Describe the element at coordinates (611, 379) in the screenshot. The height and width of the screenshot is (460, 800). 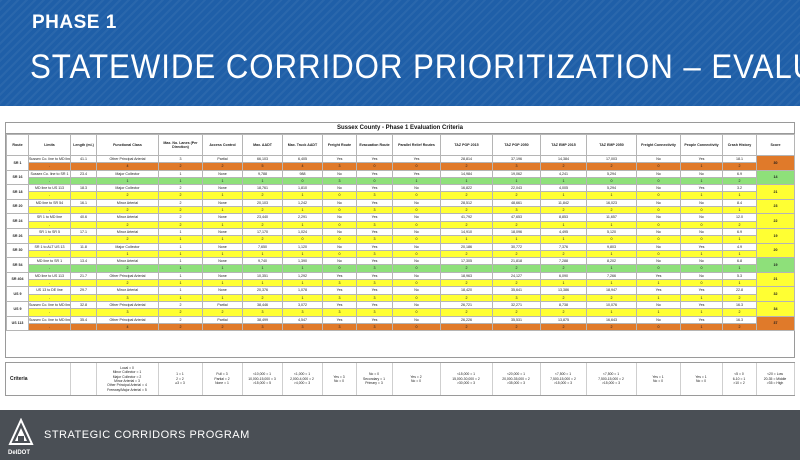
I see `criteria-cell: <7,500 = 1 7,500-15,000 = 2 >15,000 = 3` at that location.